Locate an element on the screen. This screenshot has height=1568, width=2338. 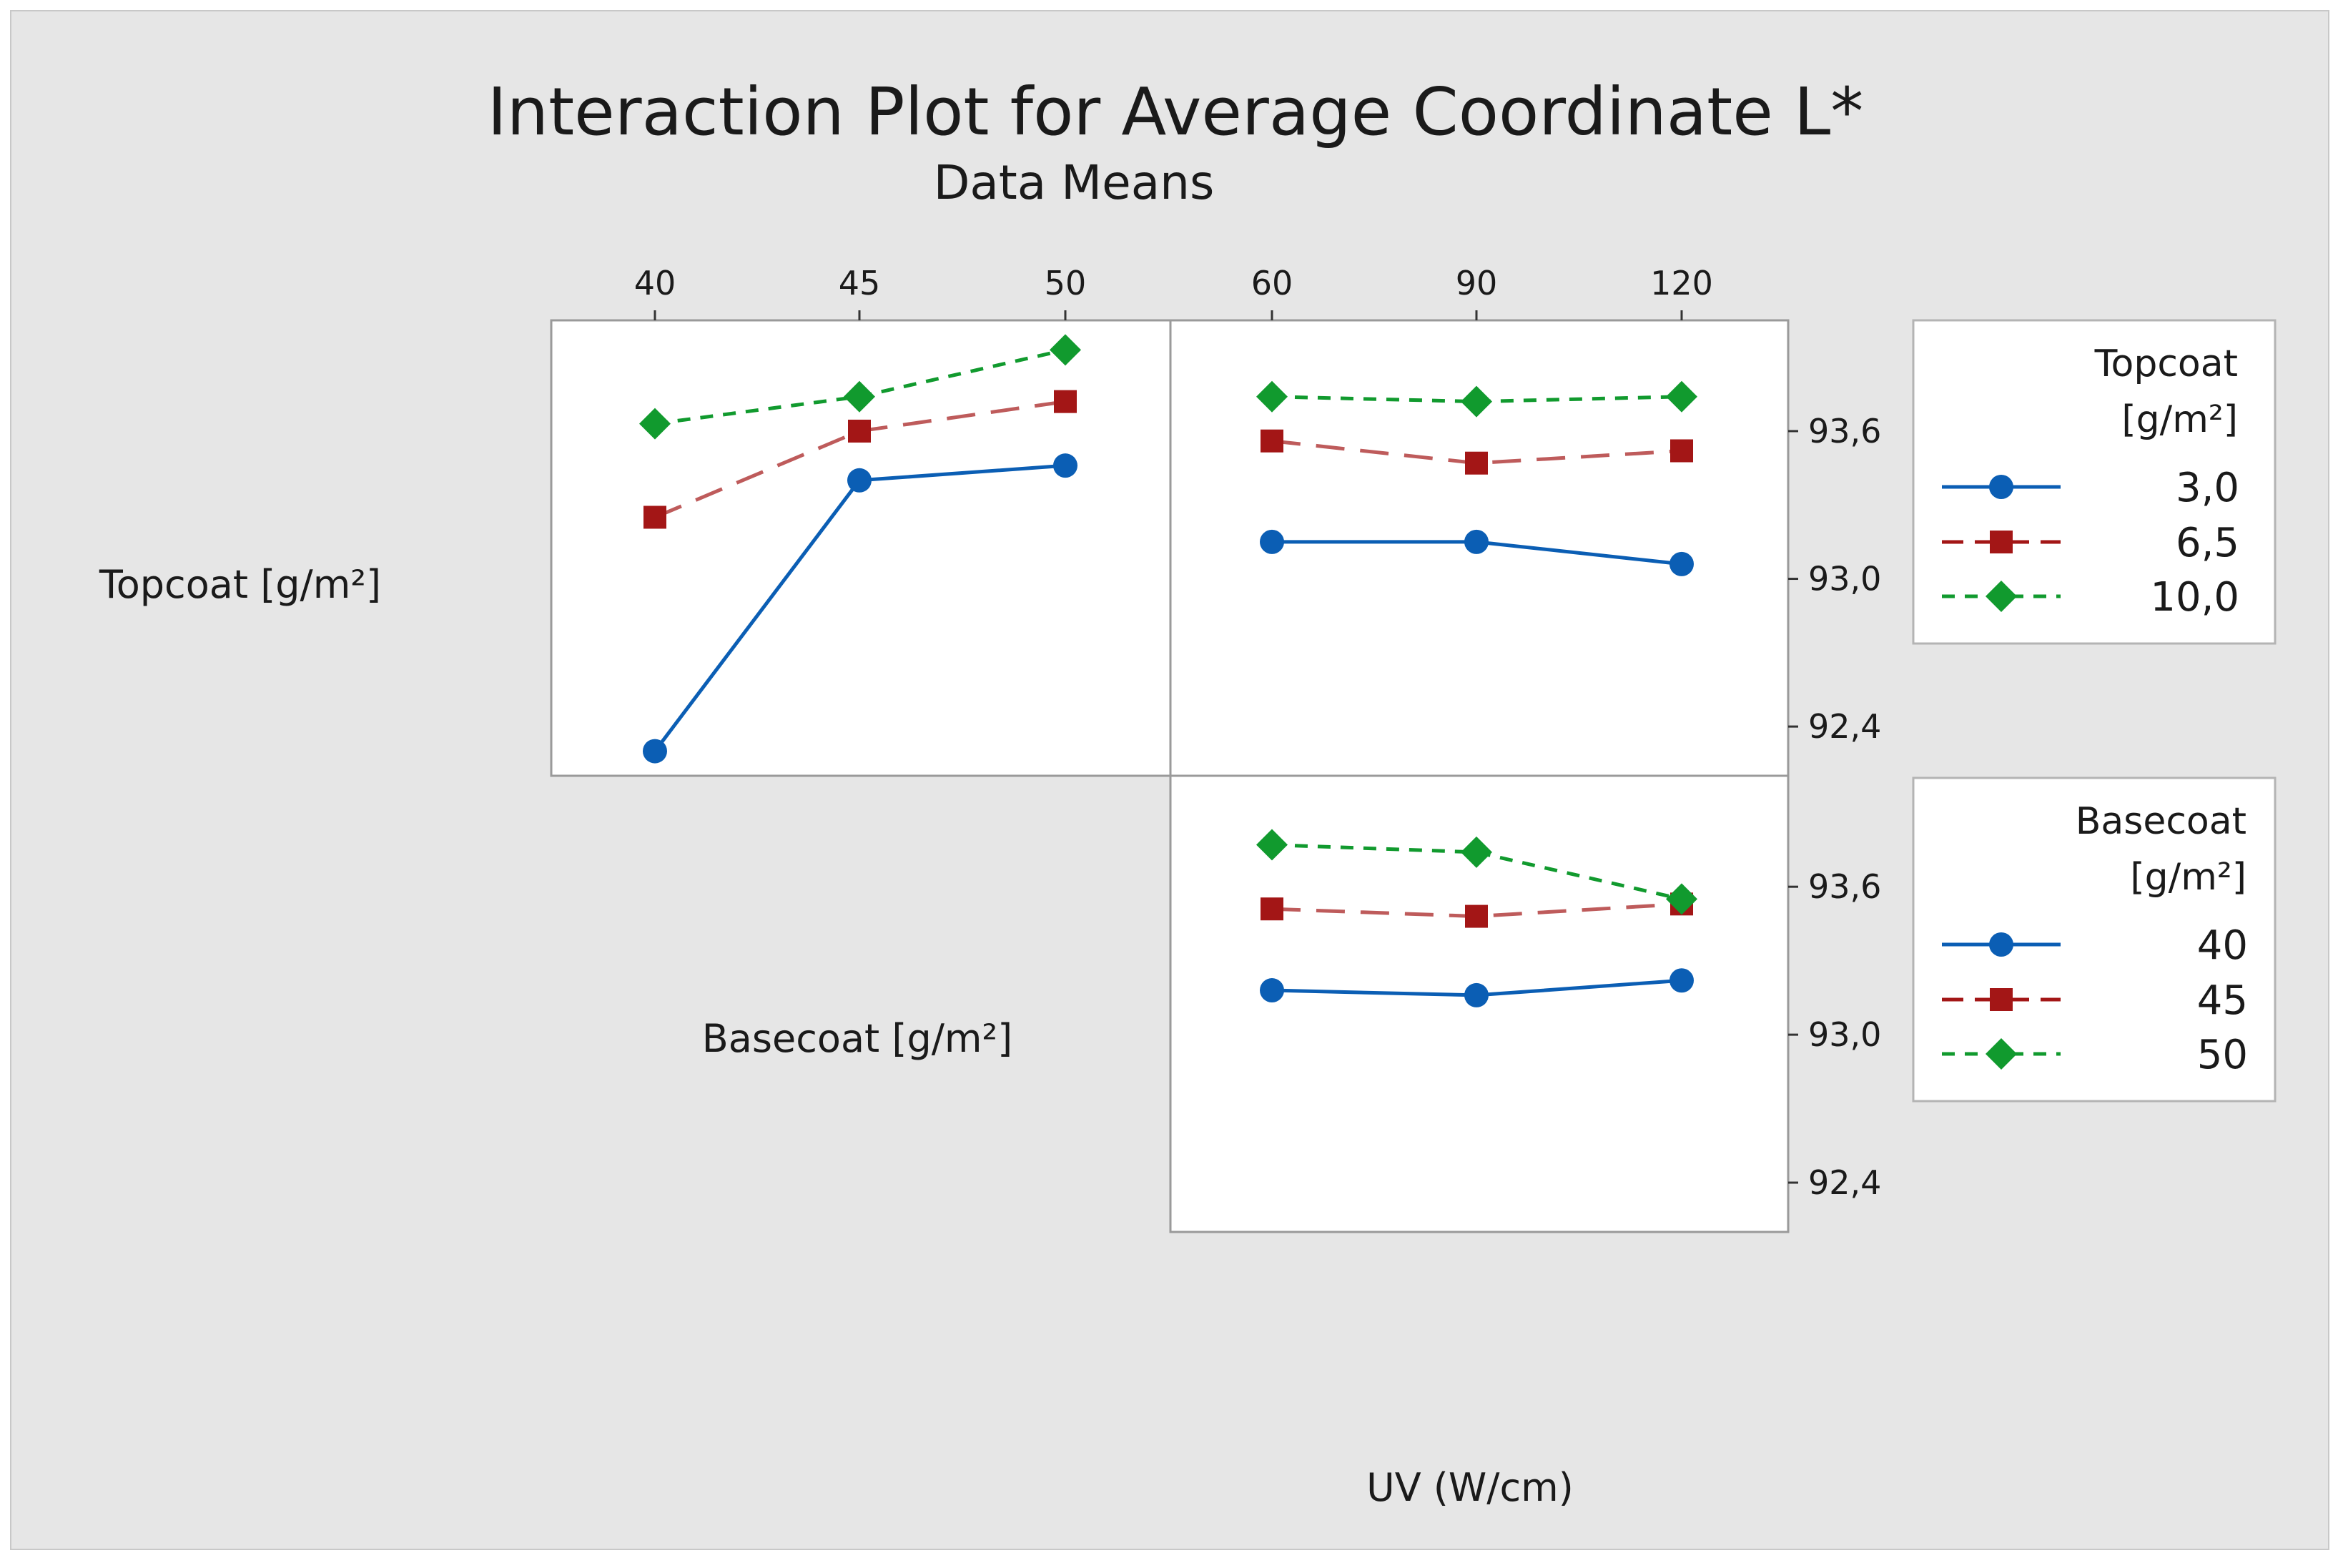
panel-topcoat-by-basecoat: 40 45 50 is located at coordinates (861, 520).